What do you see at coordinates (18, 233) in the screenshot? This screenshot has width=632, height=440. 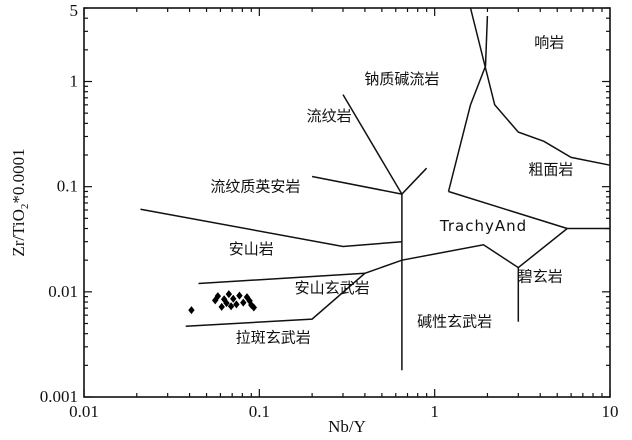 I see `y-axis-title-base: Zr/TiO` at bounding box center [18, 233].